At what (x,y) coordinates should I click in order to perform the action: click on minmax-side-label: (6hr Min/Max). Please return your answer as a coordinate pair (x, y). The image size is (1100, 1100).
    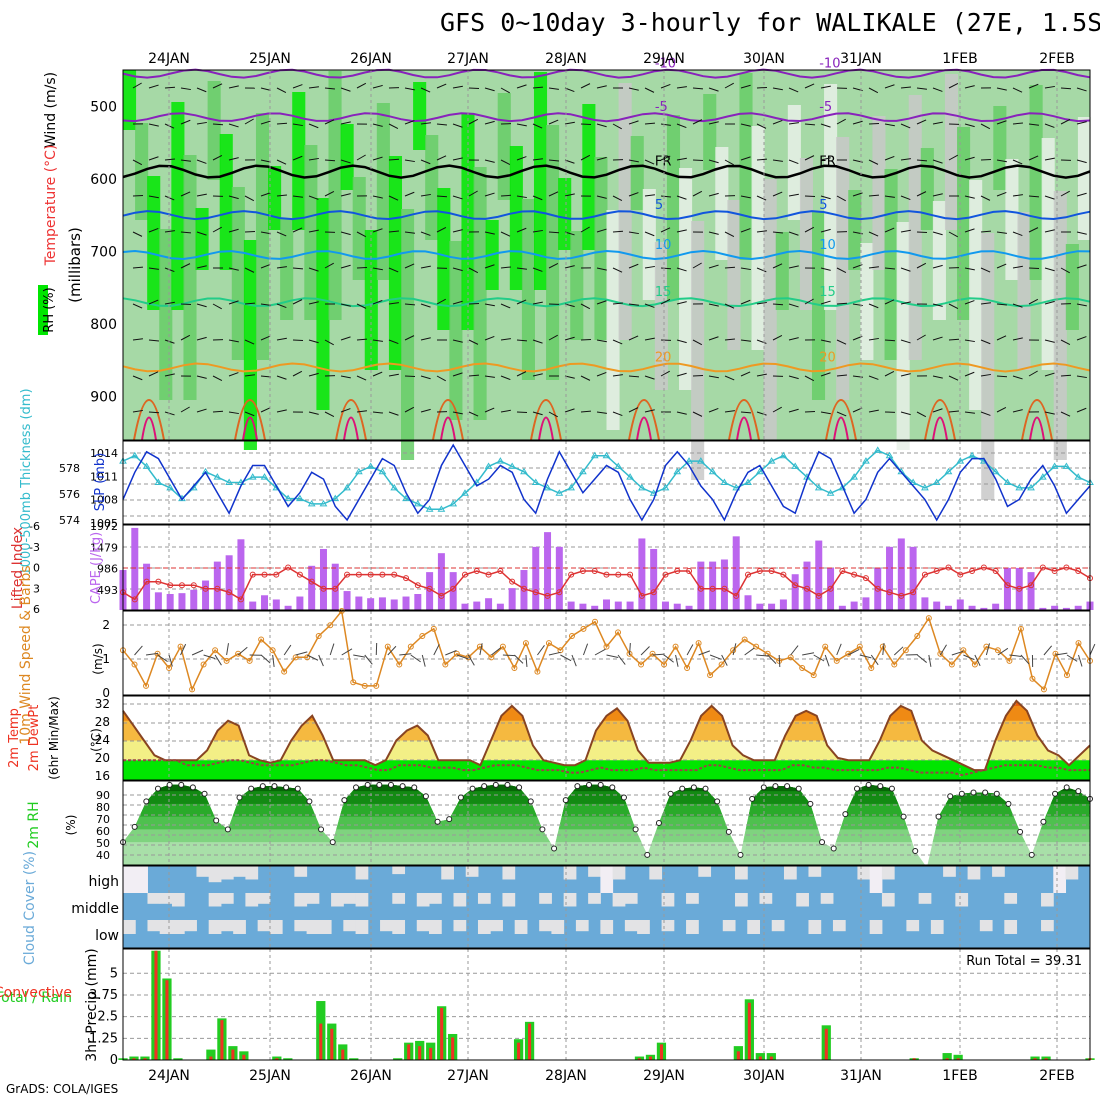
    Looking at the image, I should click on (54, 738).